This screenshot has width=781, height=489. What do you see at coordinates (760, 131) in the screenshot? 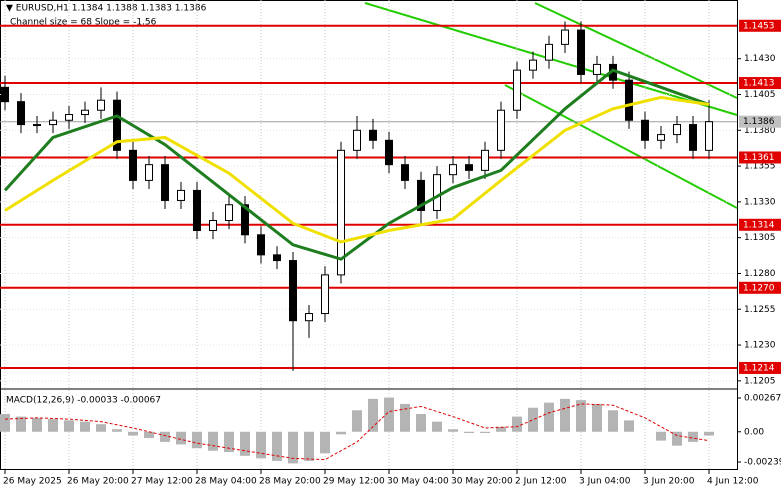
I see `y-tick-label: 1.1380` at bounding box center [760, 131].